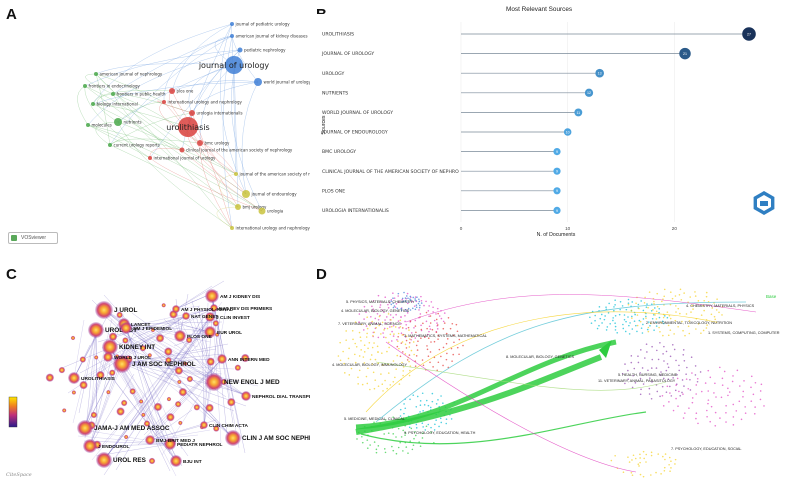 This screenshot has width=790, height=495. Describe the element at coordinates (445, 336) in the screenshot. I see `citing-cluster-label: 3. MATHEMATICS, SYSTEMS, MATHEMATICAL` at that location.